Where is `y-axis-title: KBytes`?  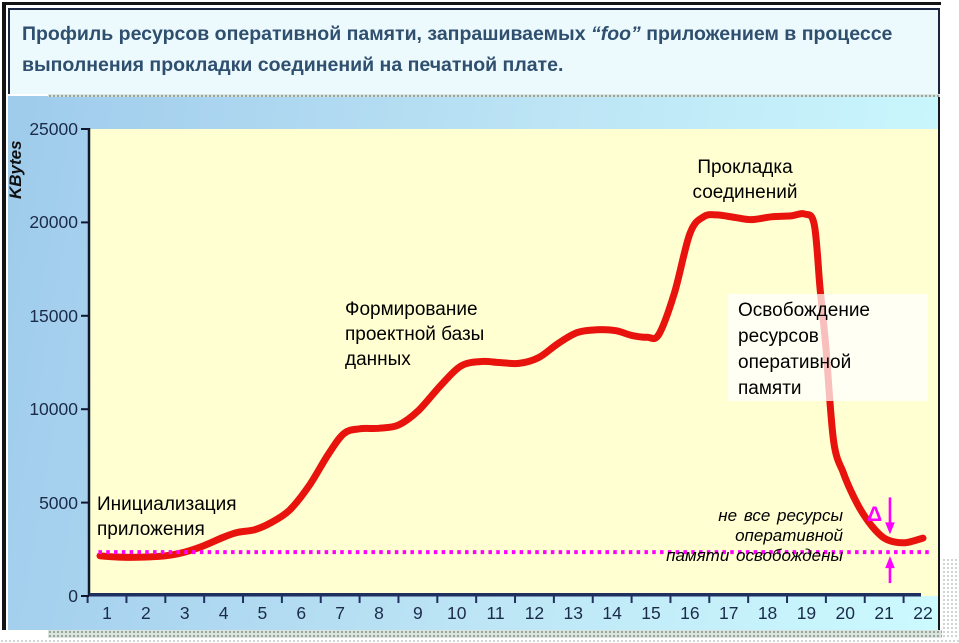 y-axis-title: KBytes is located at coordinates (15, 170).